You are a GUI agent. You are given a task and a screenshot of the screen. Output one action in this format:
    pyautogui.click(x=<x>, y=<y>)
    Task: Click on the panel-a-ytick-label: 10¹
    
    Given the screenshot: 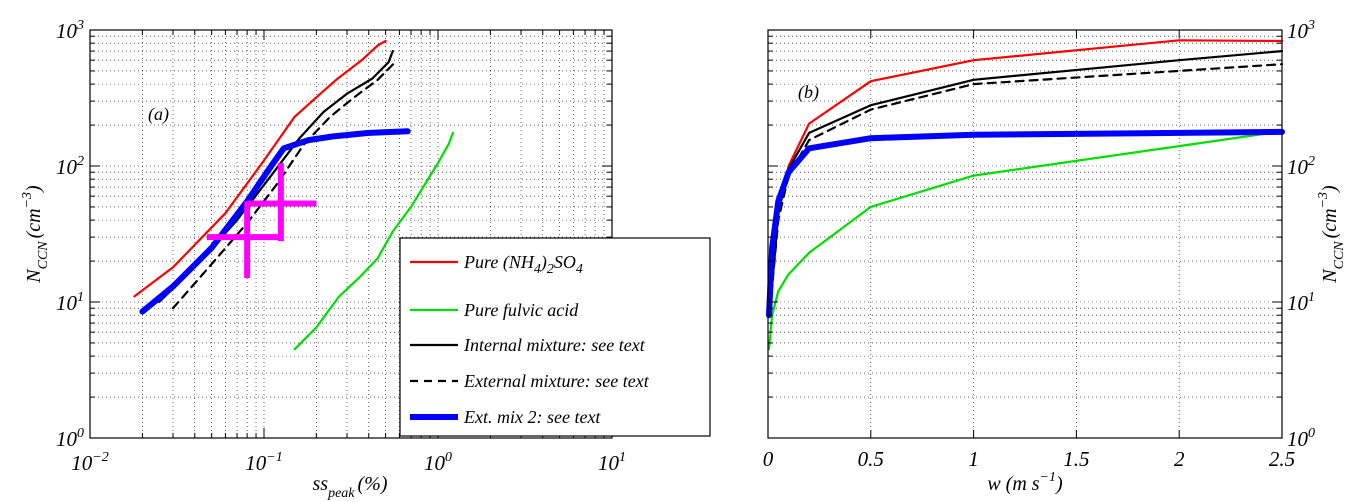 What is the action you would take?
    pyautogui.click(x=70, y=302)
    